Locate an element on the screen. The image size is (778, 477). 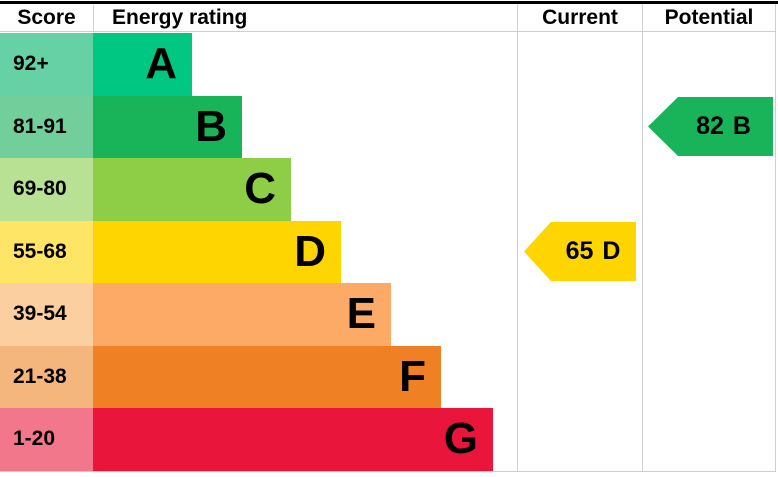
band-row-f: 21-38 F is located at coordinates (258, 376).